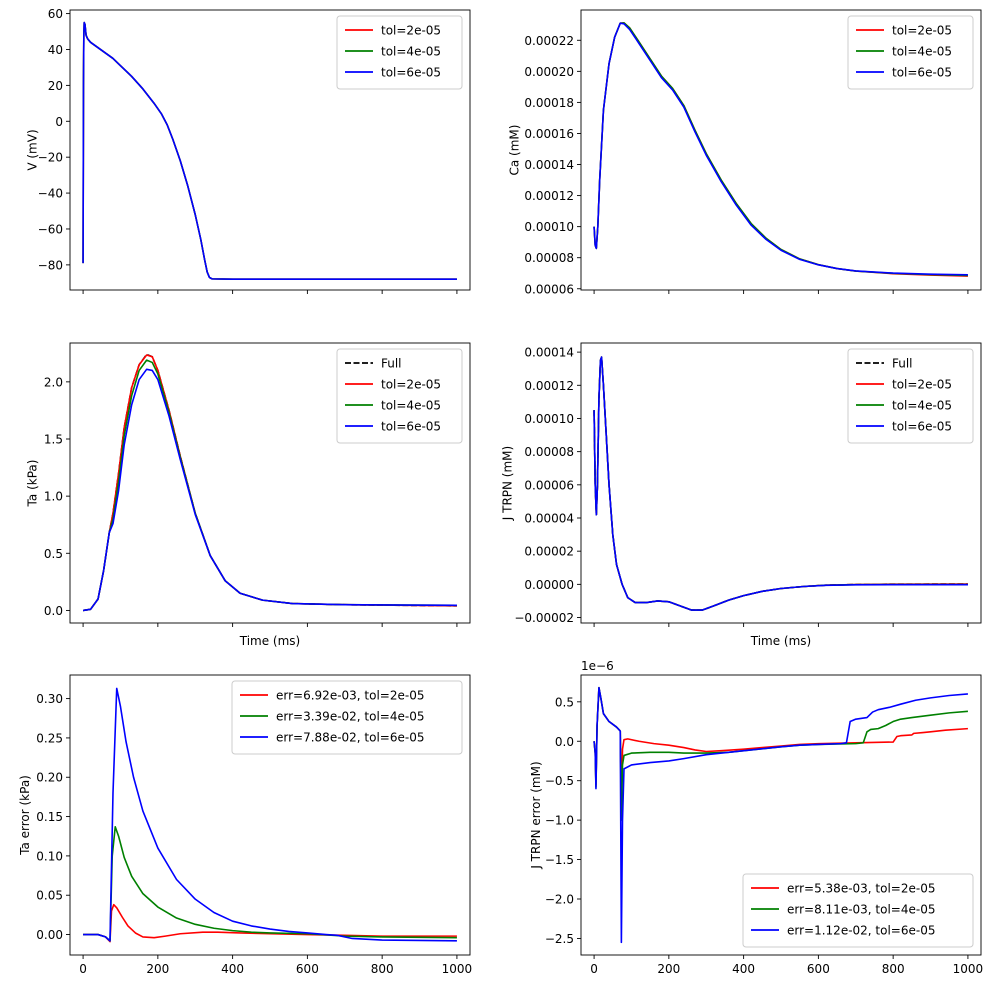 The image size is (989, 989). What do you see at coordinates (49, 778) in the screenshot?
I see `y-tick-label: 0.20` at bounding box center [49, 778].